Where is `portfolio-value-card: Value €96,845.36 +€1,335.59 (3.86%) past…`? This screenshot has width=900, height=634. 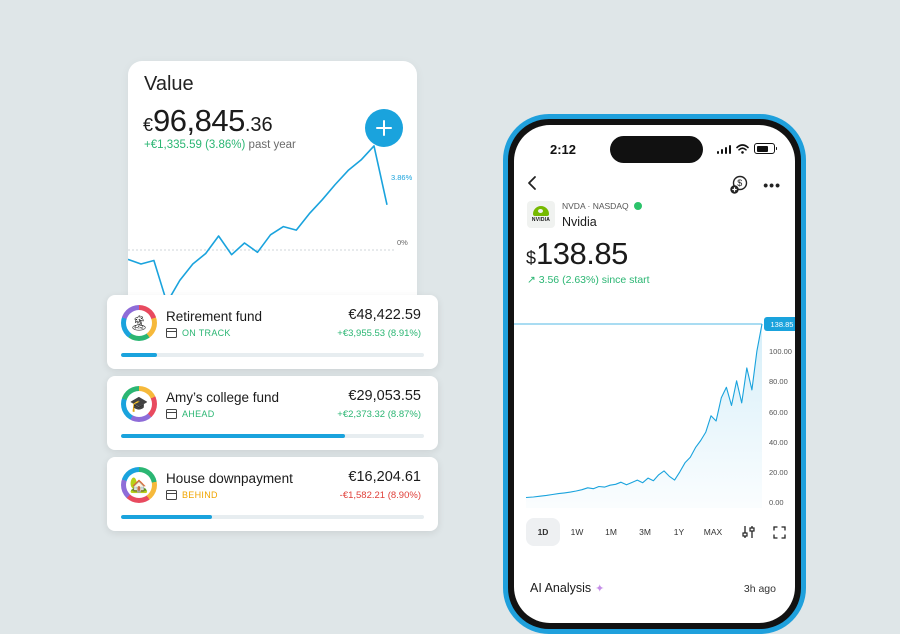 portfolio-value-card: Value €96,845.36 +€1,335.59 (3.86%) past… is located at coordinates (272, 191).